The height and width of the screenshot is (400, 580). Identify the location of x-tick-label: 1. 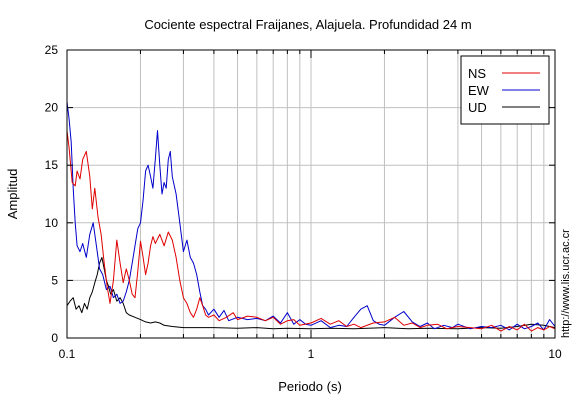
(311, 354).